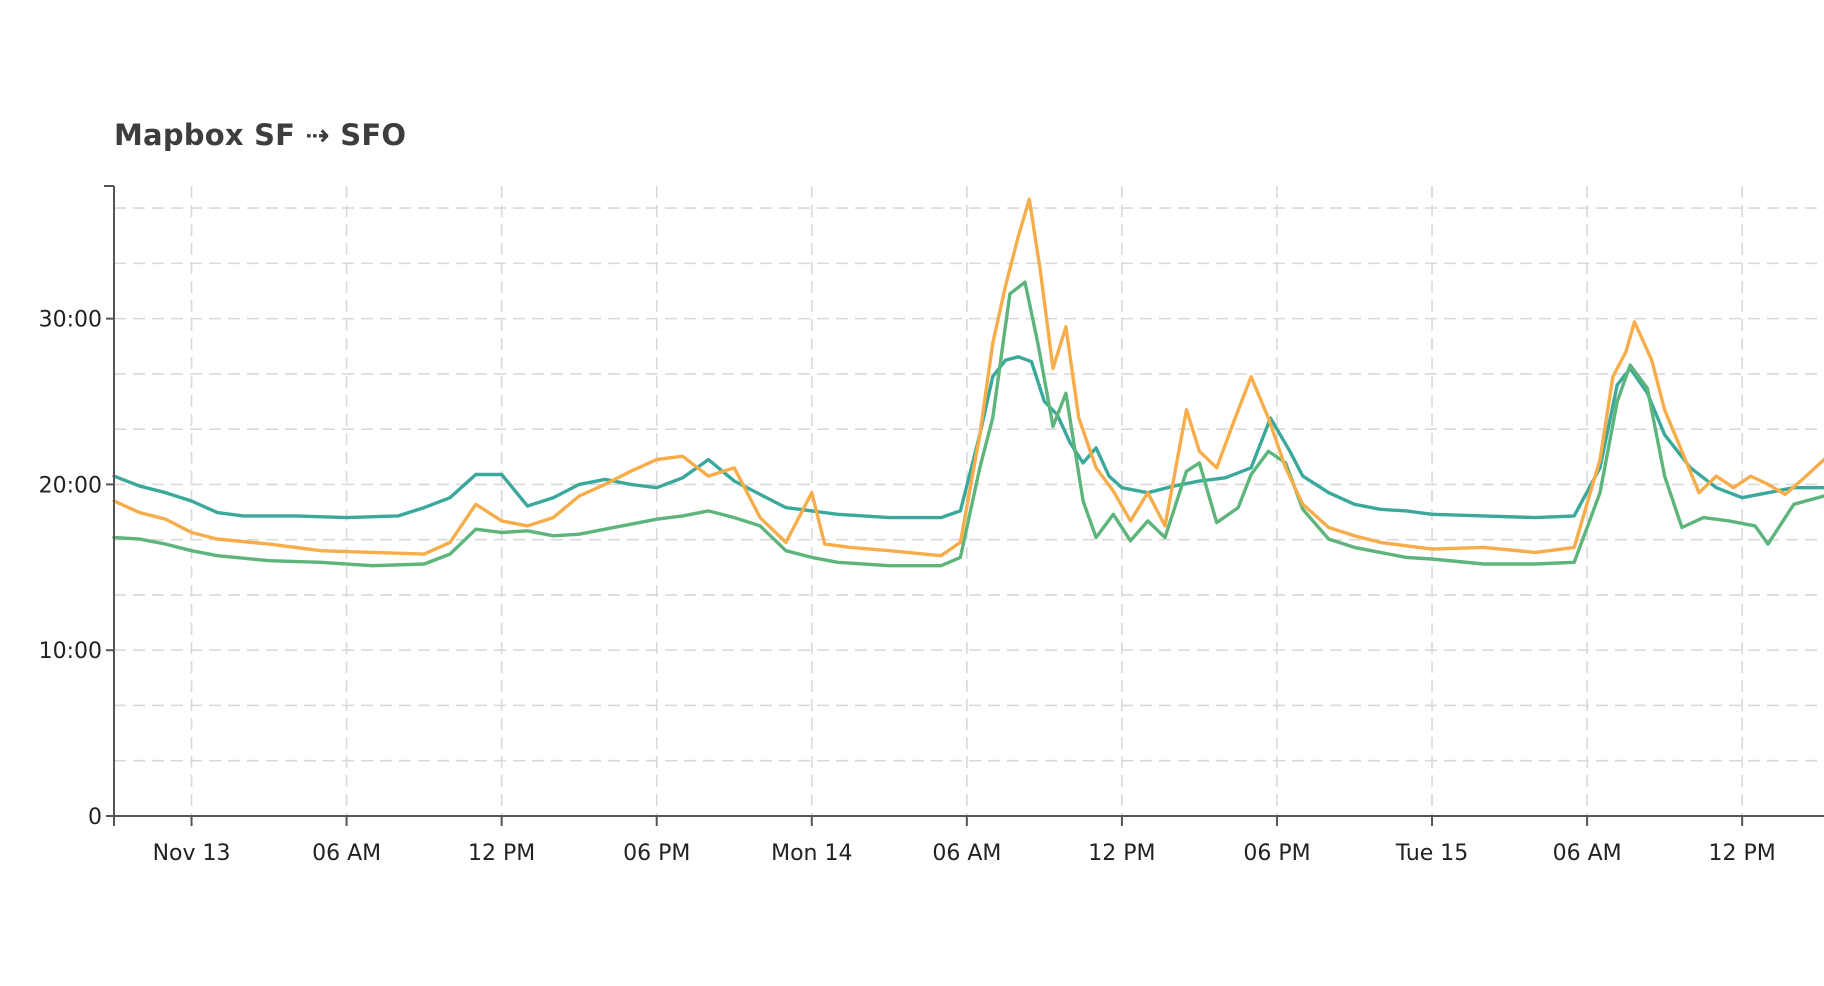 The height and width of the screenshot is (986, 1824). I want to click on chart-title: Mapbox SF ⇢ SFO, so click(260, 135).